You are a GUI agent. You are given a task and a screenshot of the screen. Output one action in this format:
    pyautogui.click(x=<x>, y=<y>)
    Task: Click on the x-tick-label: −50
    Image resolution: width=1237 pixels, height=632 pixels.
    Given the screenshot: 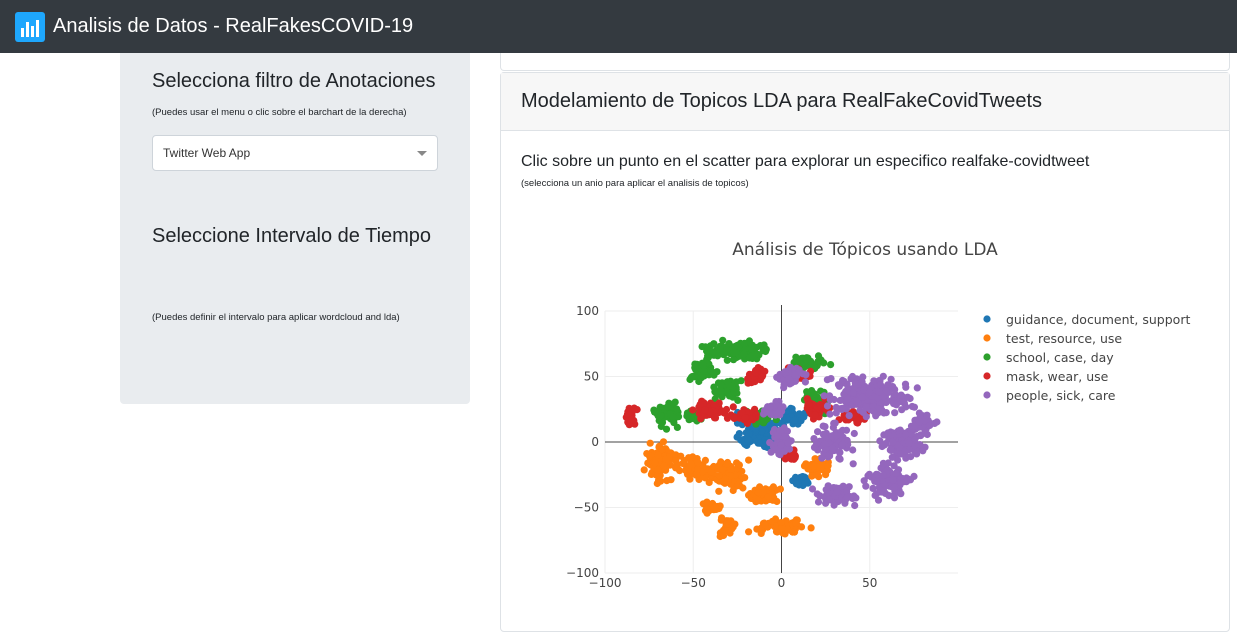 What is the action you would take?
    pyautogui.click(x=693, y=583)
    